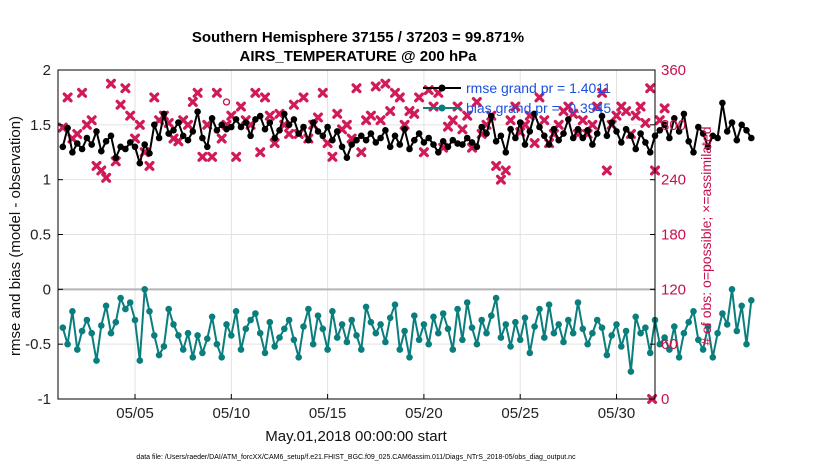 The width and height of the screenshot is (830, 470). Describe the element at coordinates (356, 436) in the screenshot. I see `x-axis-label: May.01,2018 00:00:00 start` at that location.